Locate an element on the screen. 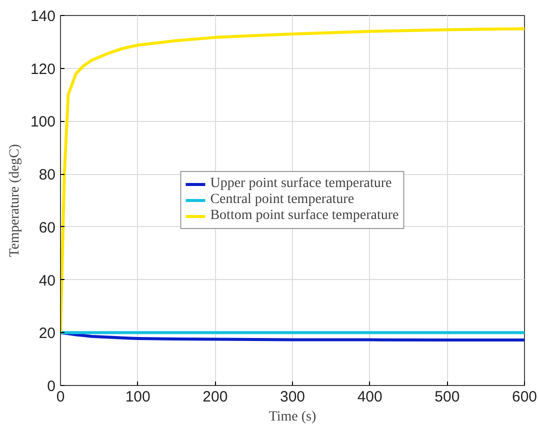  y-tick-label: 120 is located at coordinates (43, 69).